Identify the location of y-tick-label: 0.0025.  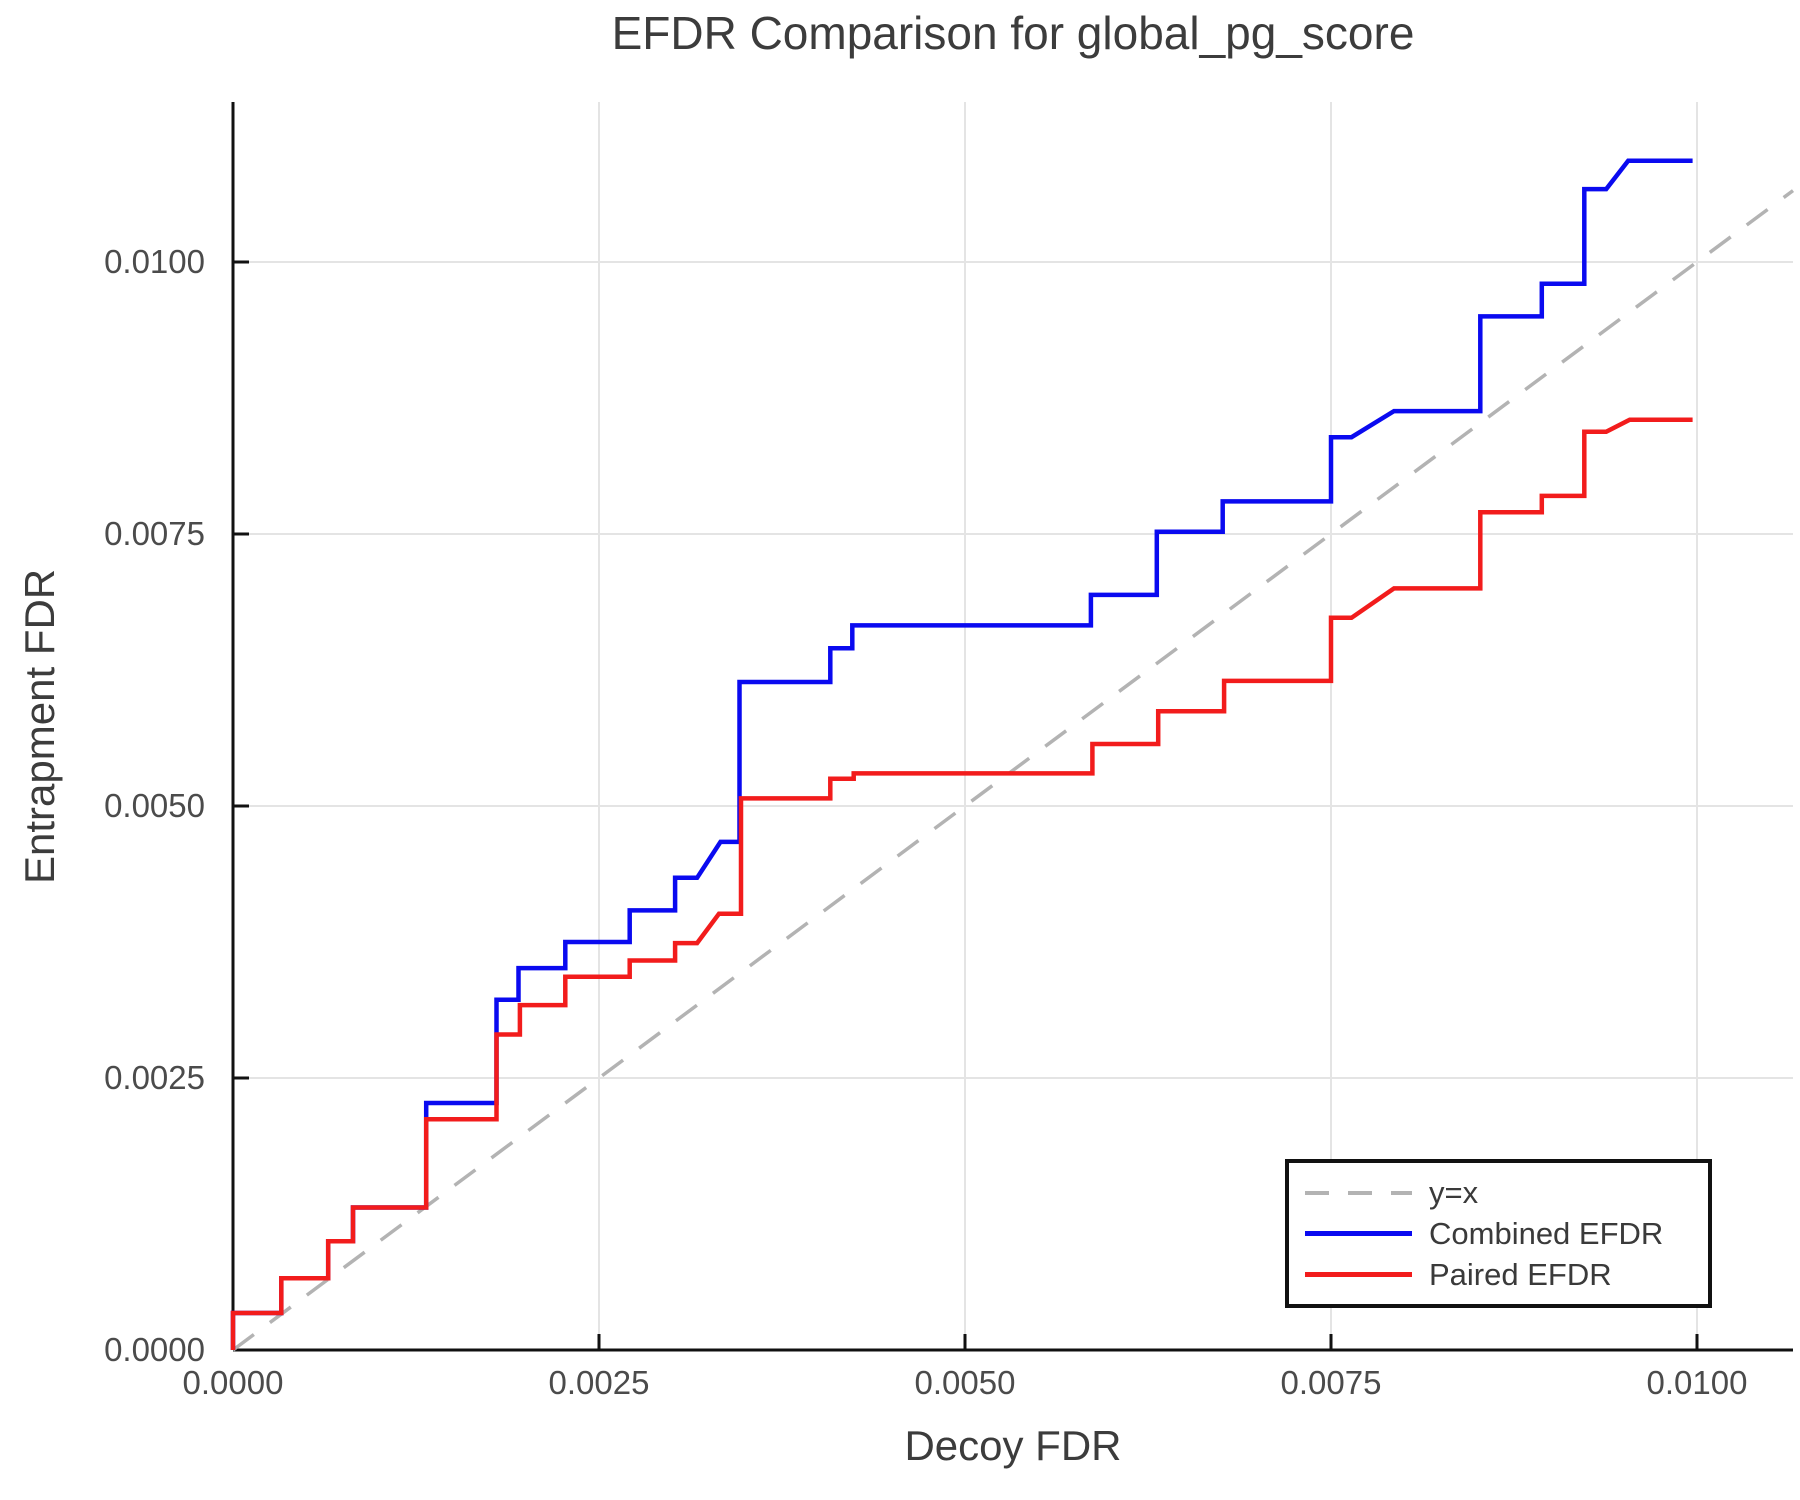
(154, 1077).